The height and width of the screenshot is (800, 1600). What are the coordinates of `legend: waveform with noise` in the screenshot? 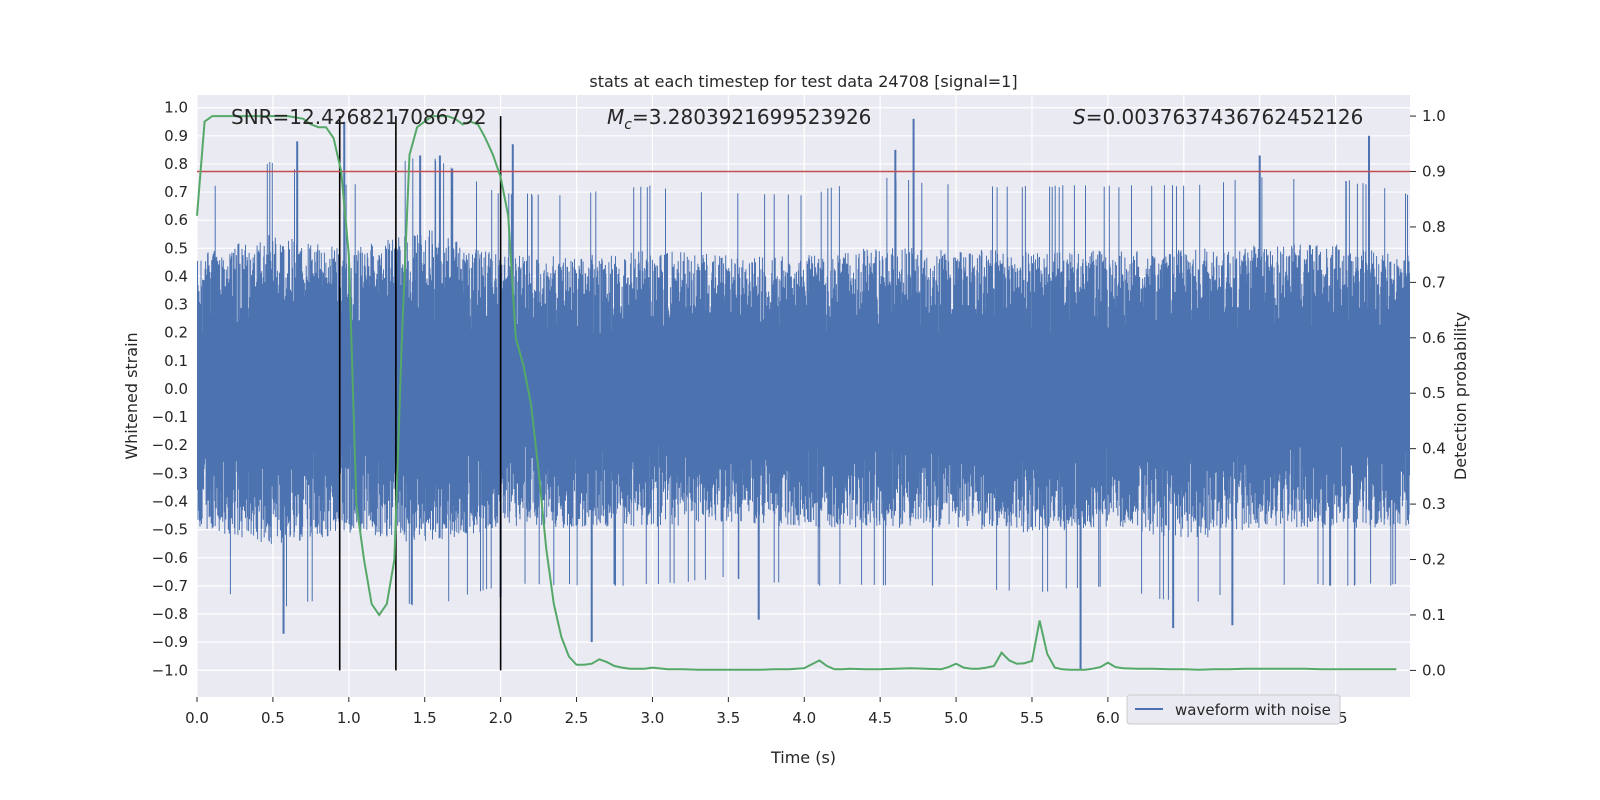 It's located at (1233, 709).